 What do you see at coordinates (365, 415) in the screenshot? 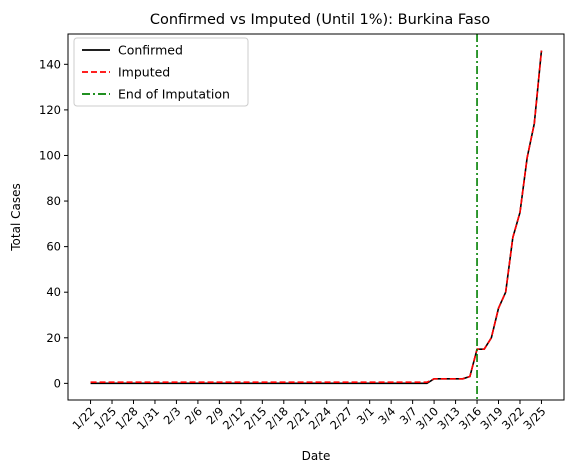
I see `x-tick-label: 3/1` at bounding box center [365, 415].